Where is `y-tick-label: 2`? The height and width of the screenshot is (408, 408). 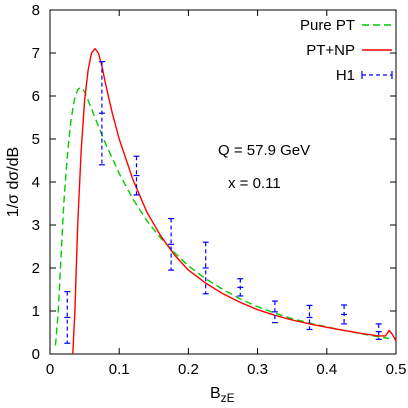 y-tick-label: 2 is located at coordinates (36, 268).